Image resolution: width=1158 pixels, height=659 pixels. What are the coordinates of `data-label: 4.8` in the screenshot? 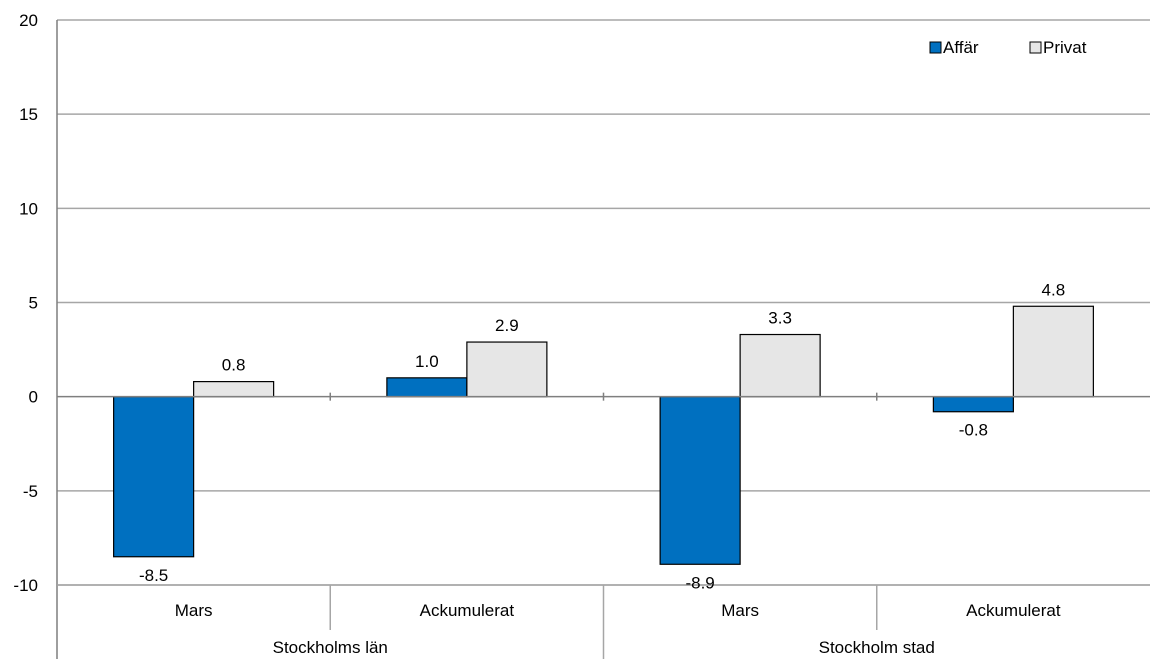 It's located at (1054, 289).